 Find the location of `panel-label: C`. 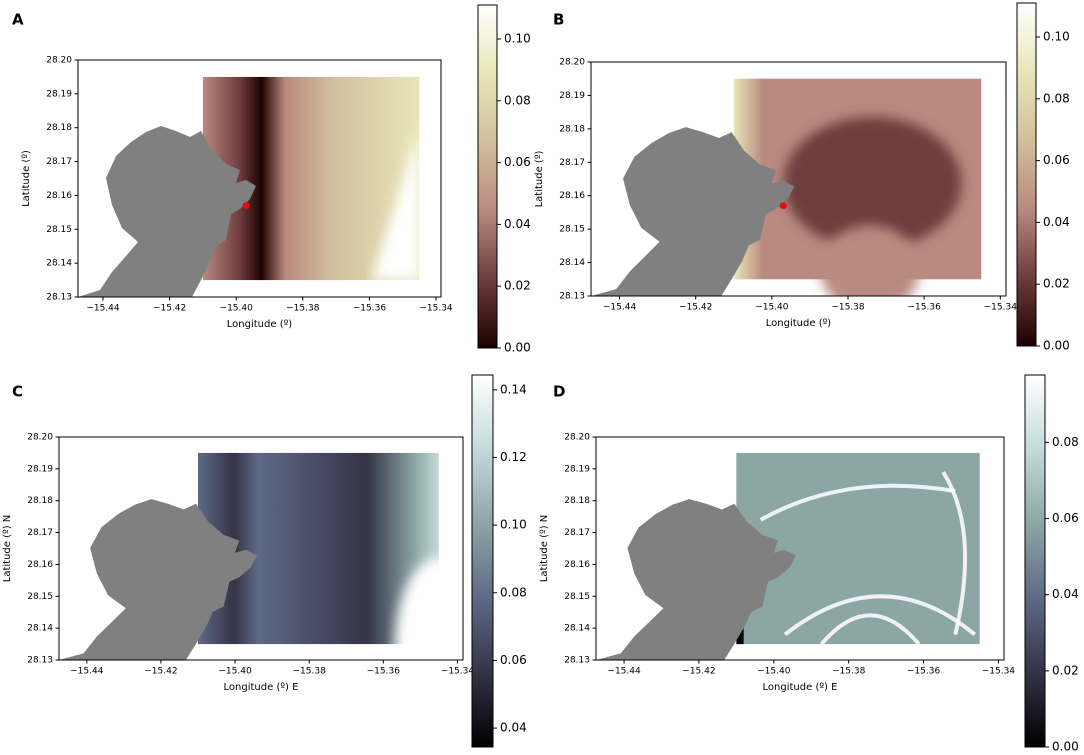

panel-label: C is located at coordinates (17, 392).